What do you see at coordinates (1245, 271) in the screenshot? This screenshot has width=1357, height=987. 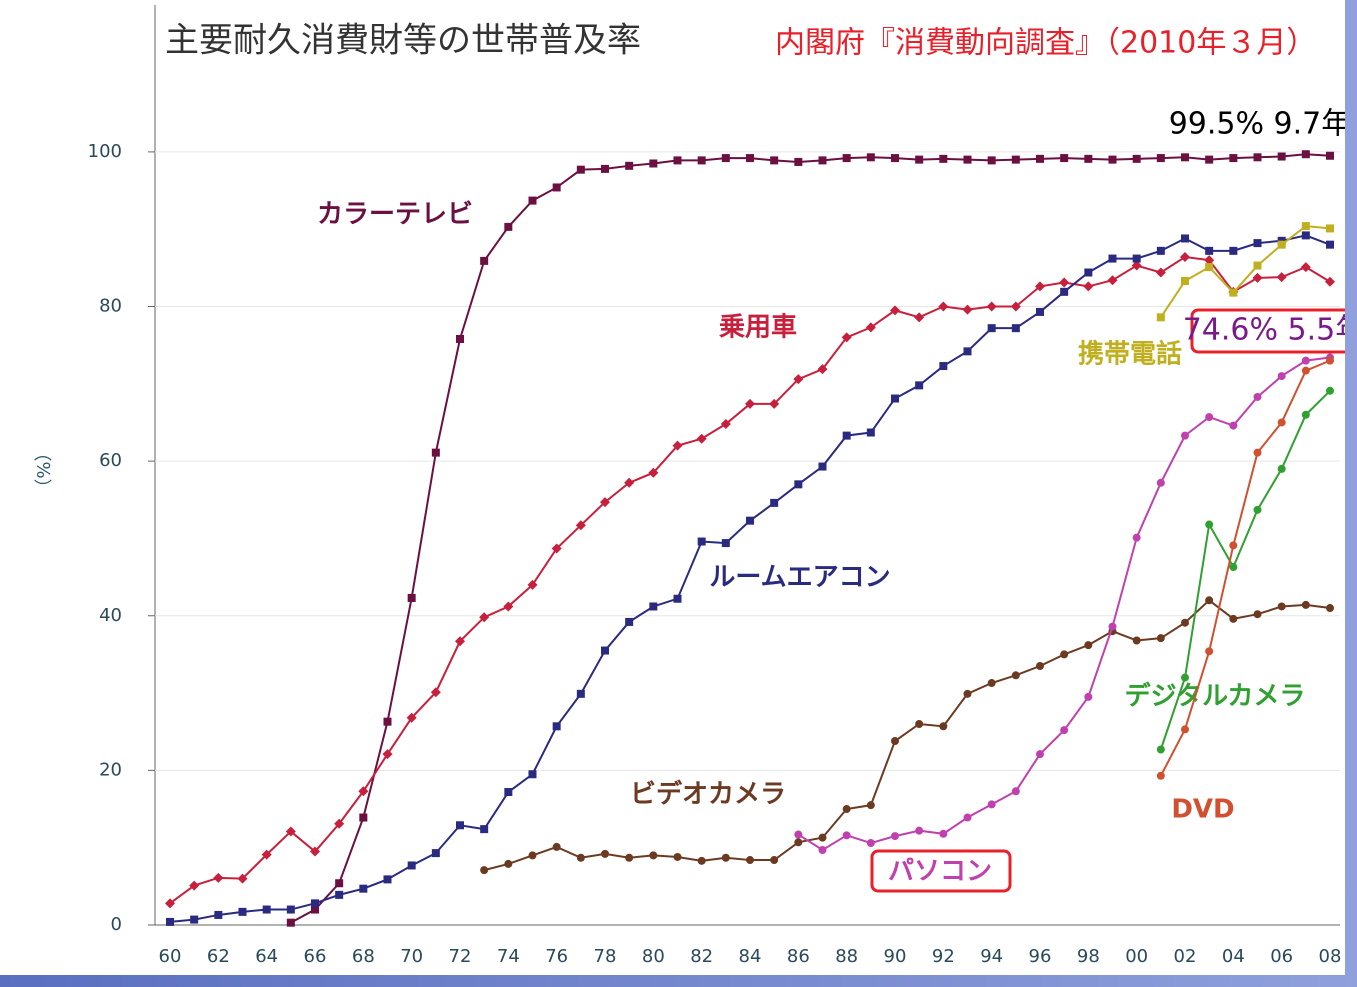 I see `series-line` at bounding box center [1245, 271].